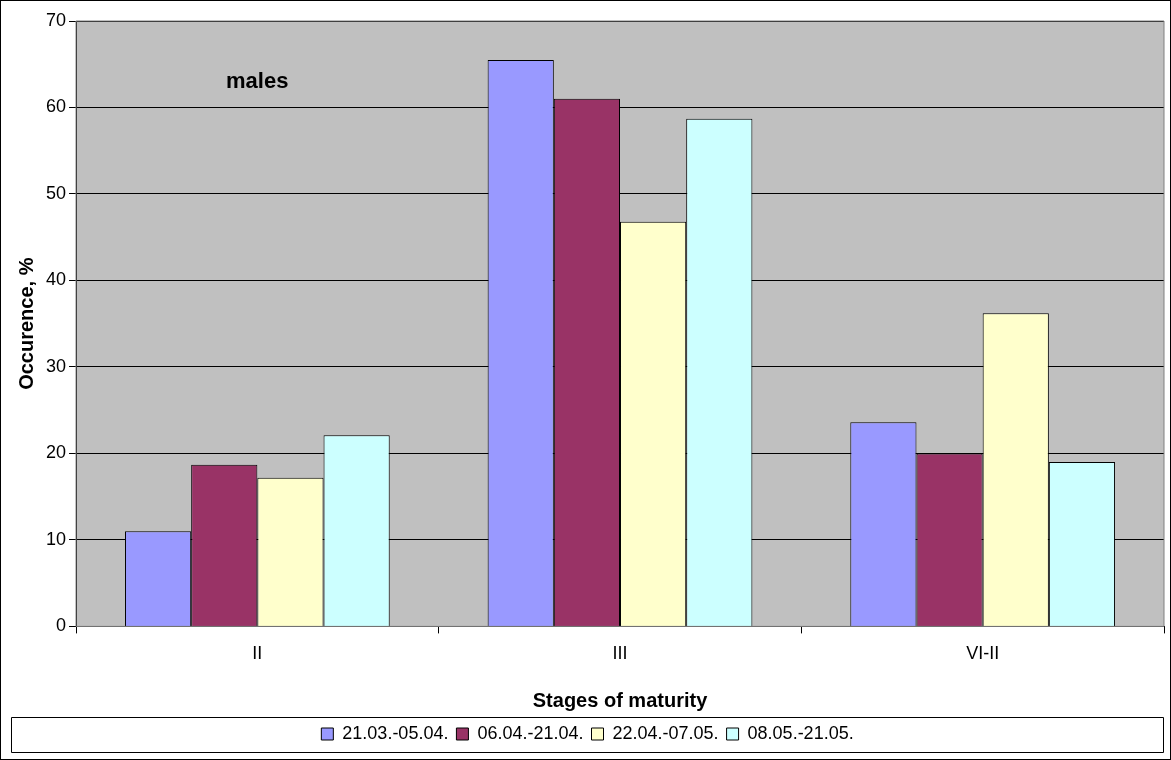 This screenshot has width=1171, height=760. I want to click on y-tick-label: 40, so click(56, 279).